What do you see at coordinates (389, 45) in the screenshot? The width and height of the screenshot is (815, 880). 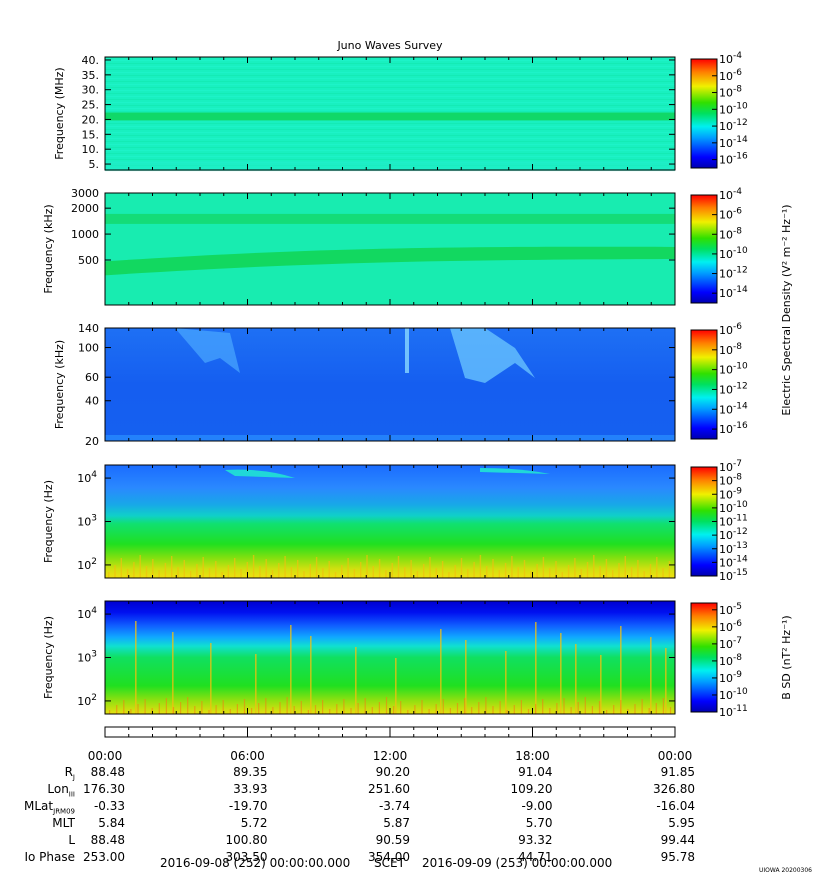 I see `figure-title: Juno Waves Survey` at bounding box center [389, 45].